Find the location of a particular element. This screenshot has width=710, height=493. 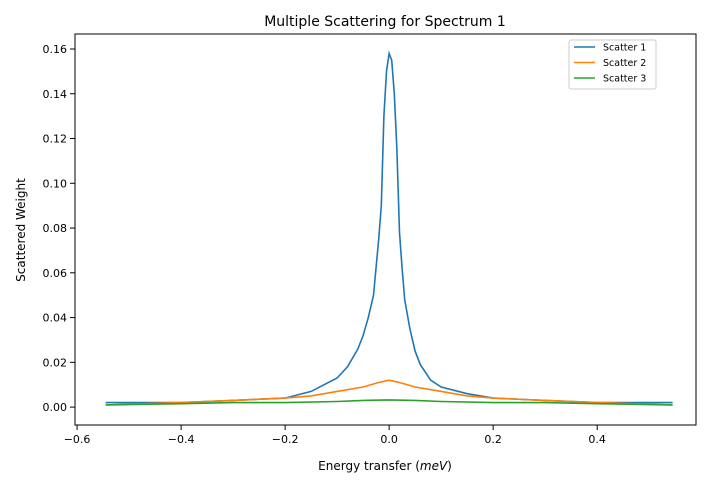

y-tick-label: 0.16 is located at coordinates (55, 49).